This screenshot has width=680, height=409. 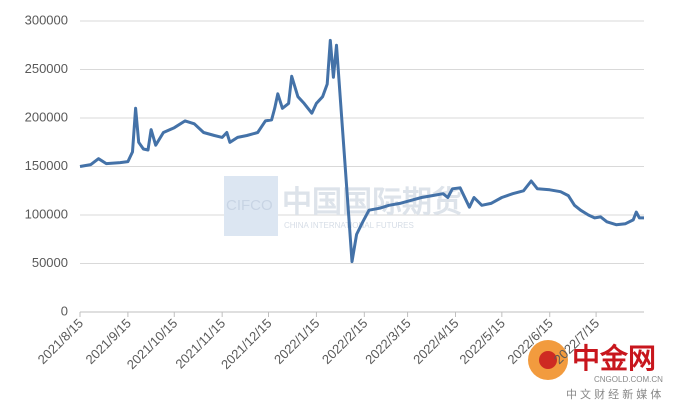 I want to click on watermark: 中金网, so click(x=614, y=358).